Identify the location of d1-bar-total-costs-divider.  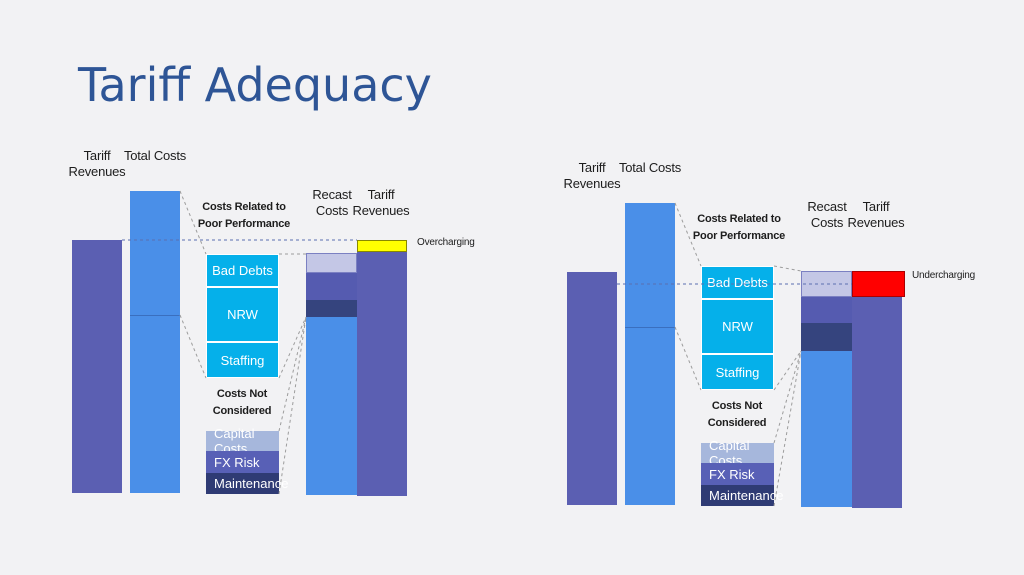
(155, 315).